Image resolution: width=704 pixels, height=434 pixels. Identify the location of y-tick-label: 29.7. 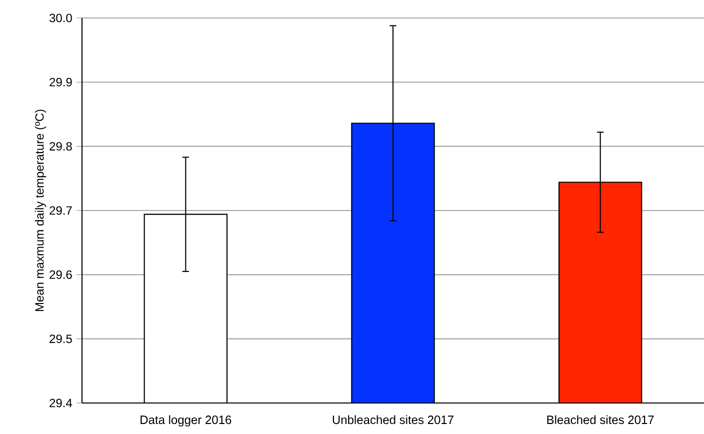
(61, 210).